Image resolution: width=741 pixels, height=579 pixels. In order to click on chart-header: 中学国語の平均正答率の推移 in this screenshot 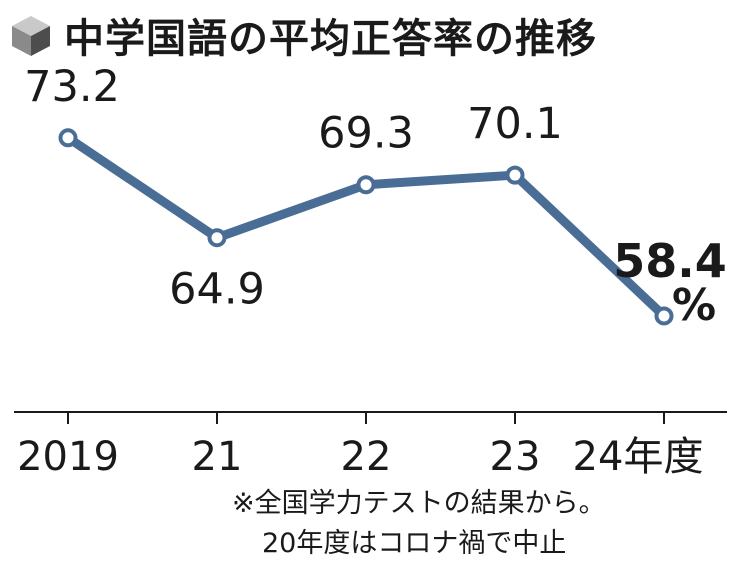, I will do `click(302, 35)`.